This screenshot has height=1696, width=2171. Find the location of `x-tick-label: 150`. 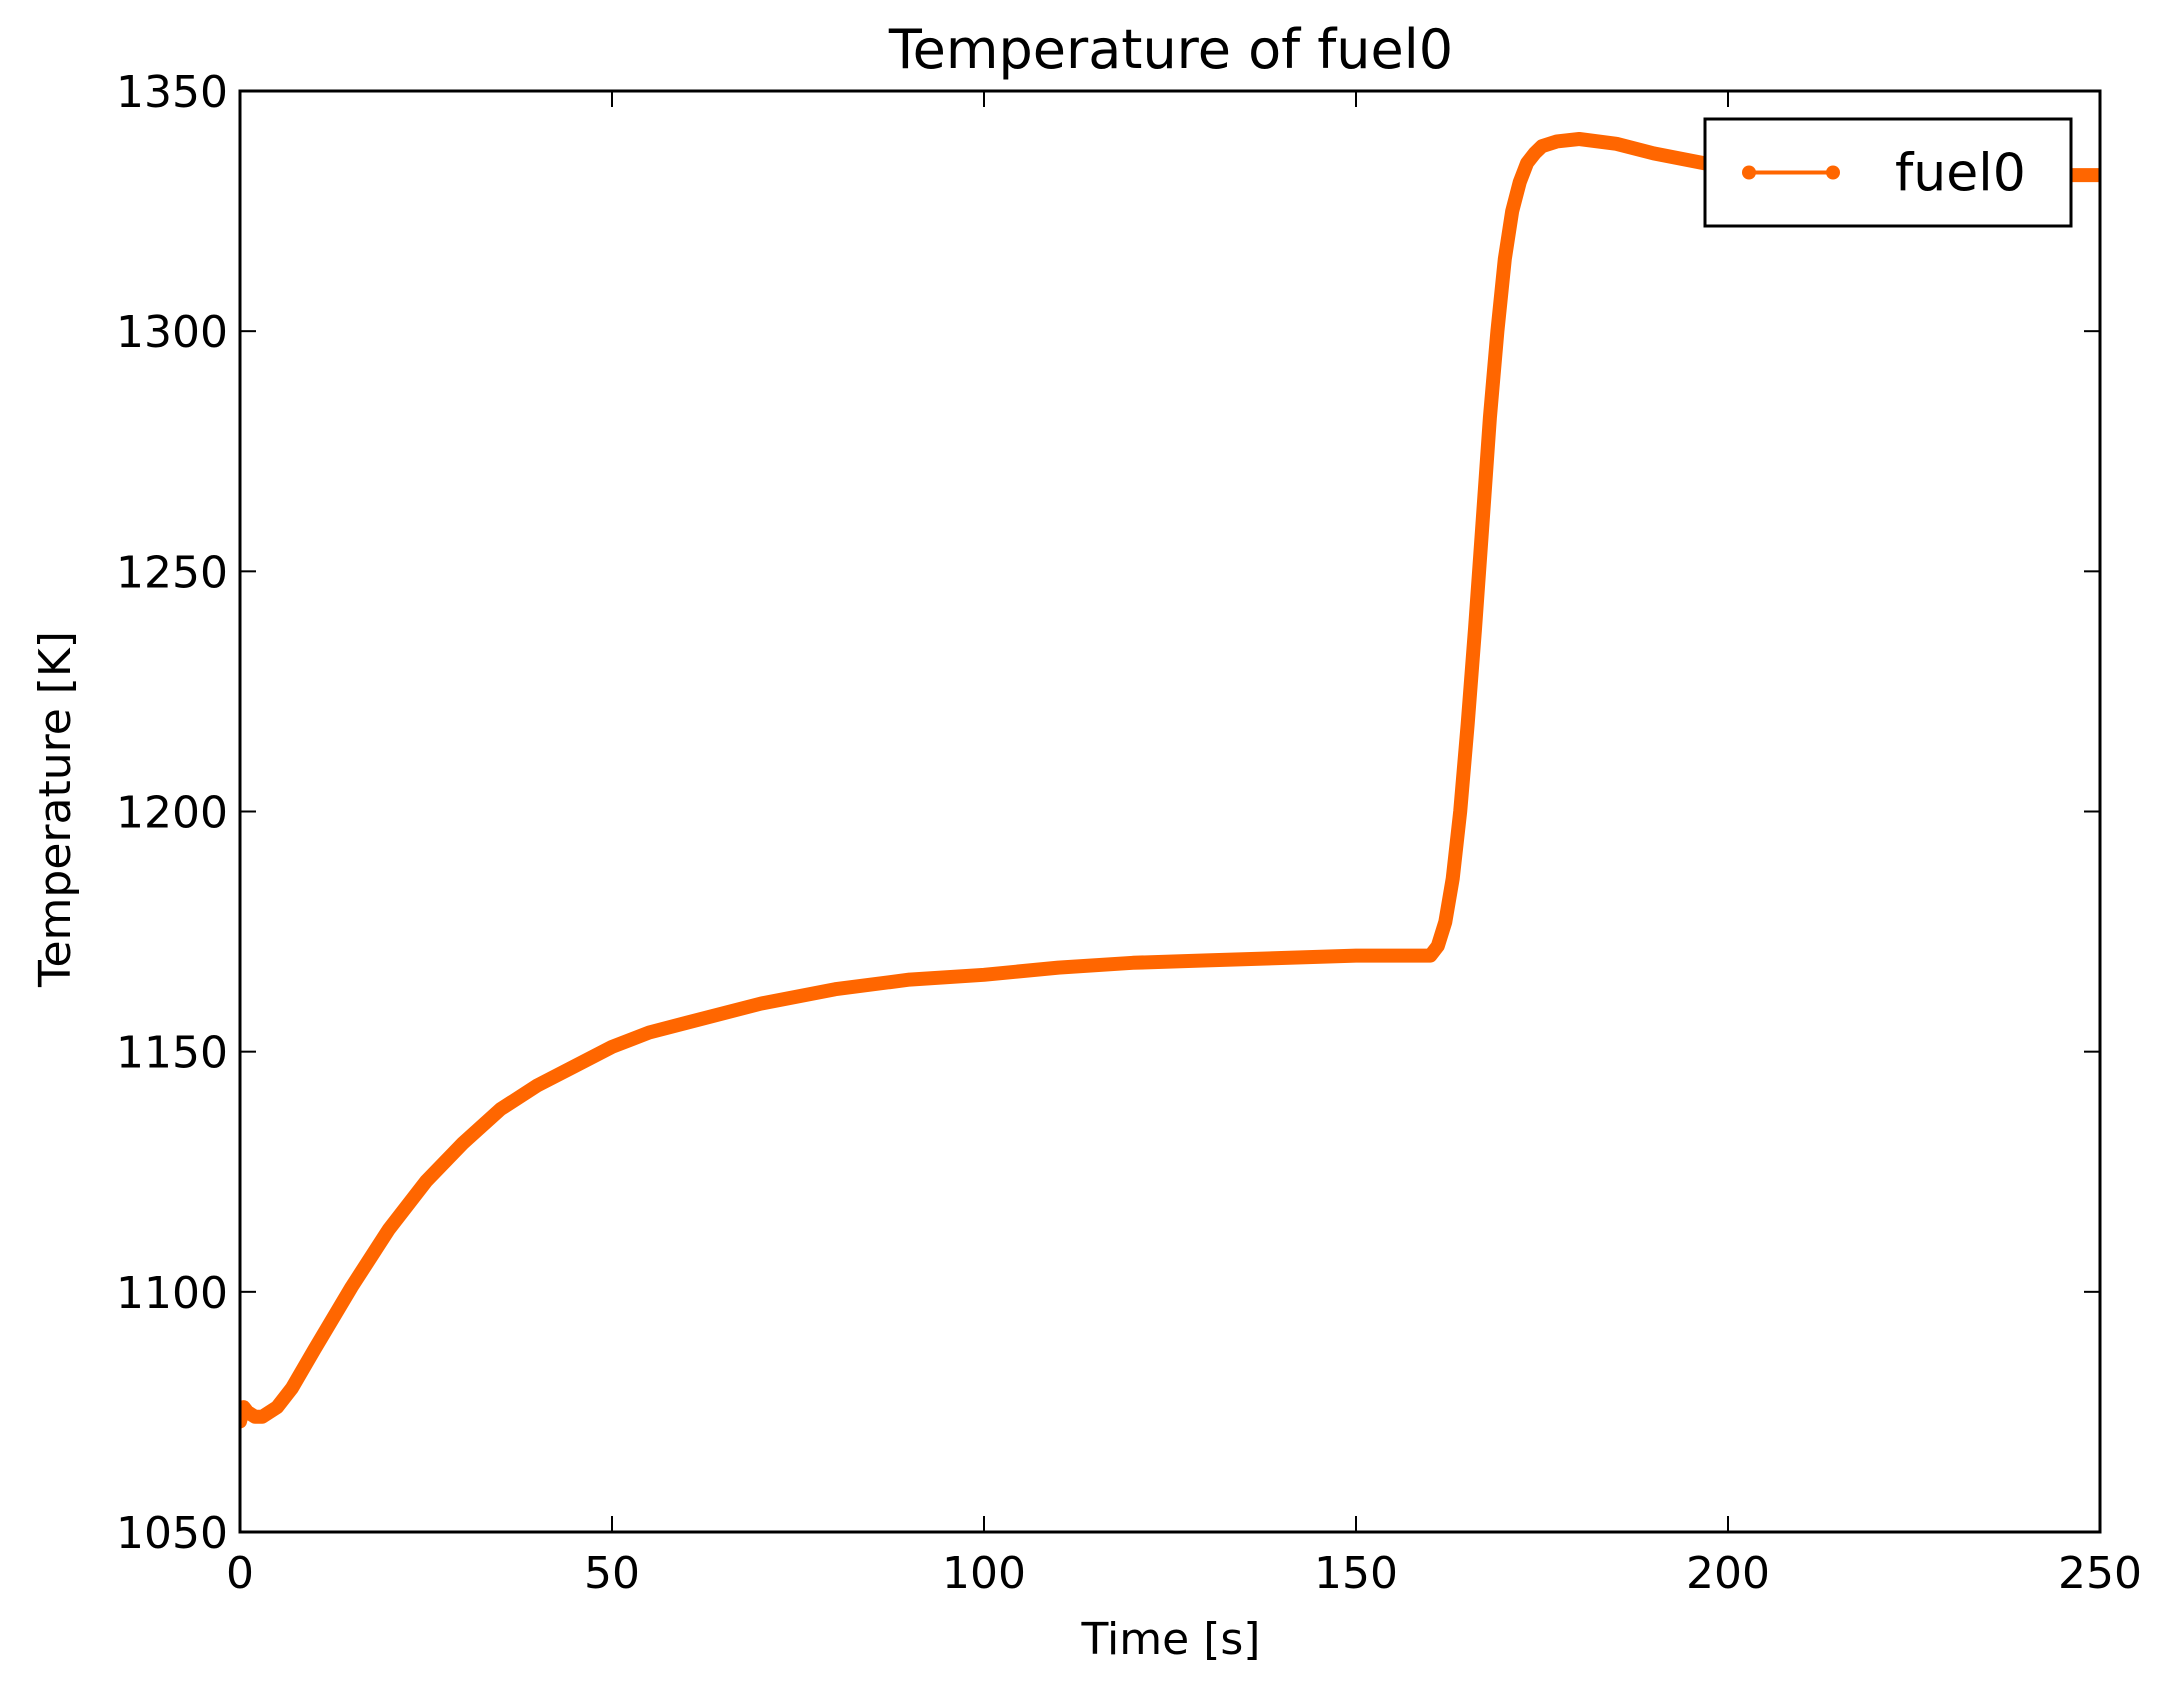

x-tick-label: 150 is located at coordinates (1356, 1573).